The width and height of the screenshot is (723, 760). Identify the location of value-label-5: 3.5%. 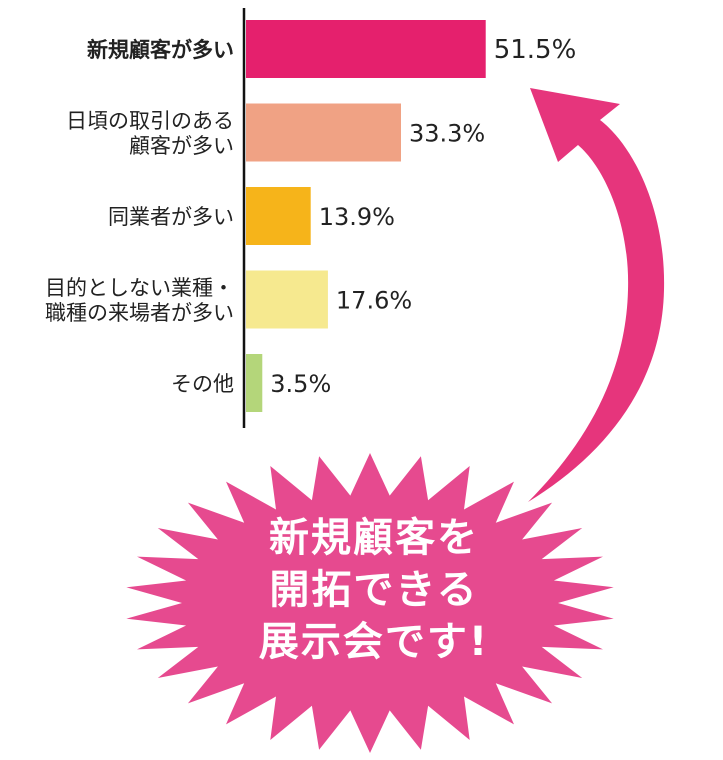
(300, 384).